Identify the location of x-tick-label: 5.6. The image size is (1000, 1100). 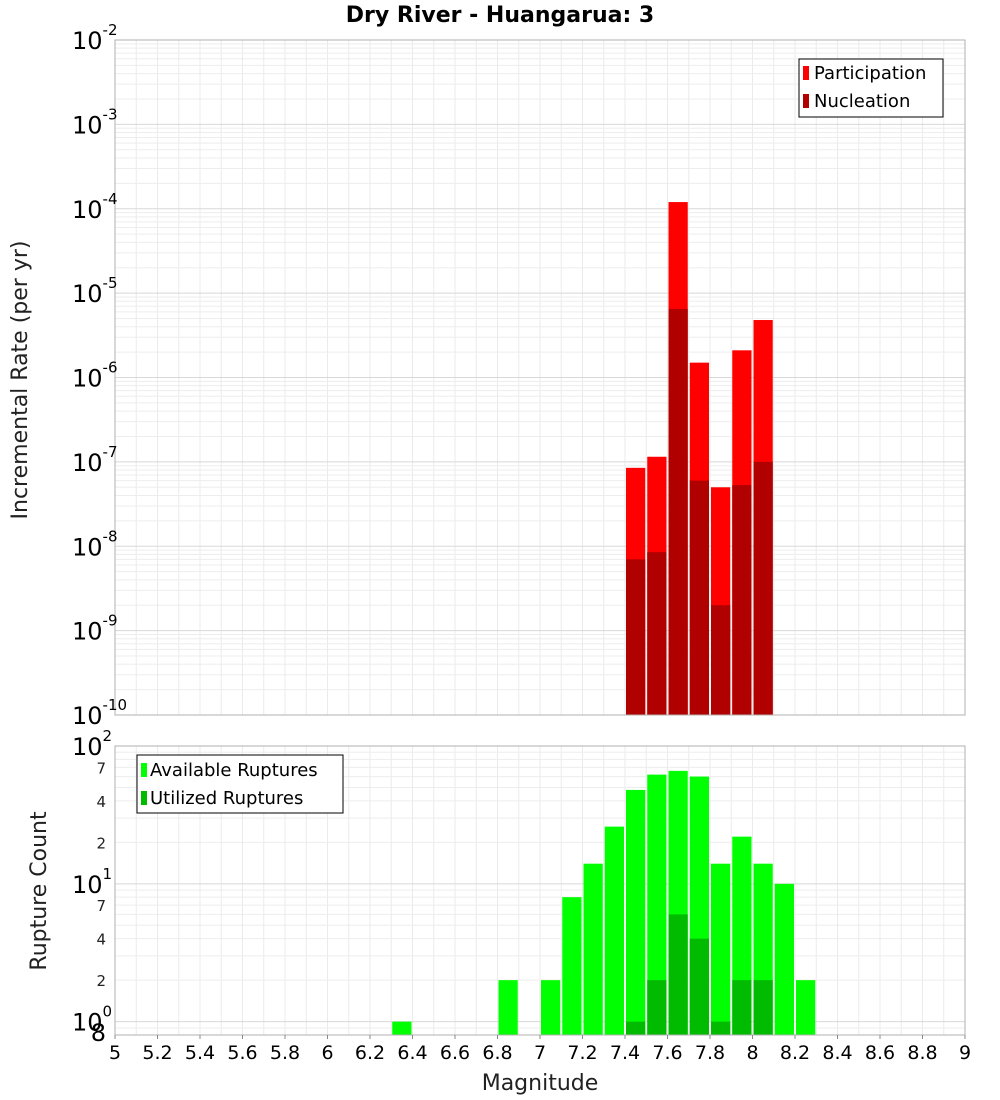
(242, 1053).